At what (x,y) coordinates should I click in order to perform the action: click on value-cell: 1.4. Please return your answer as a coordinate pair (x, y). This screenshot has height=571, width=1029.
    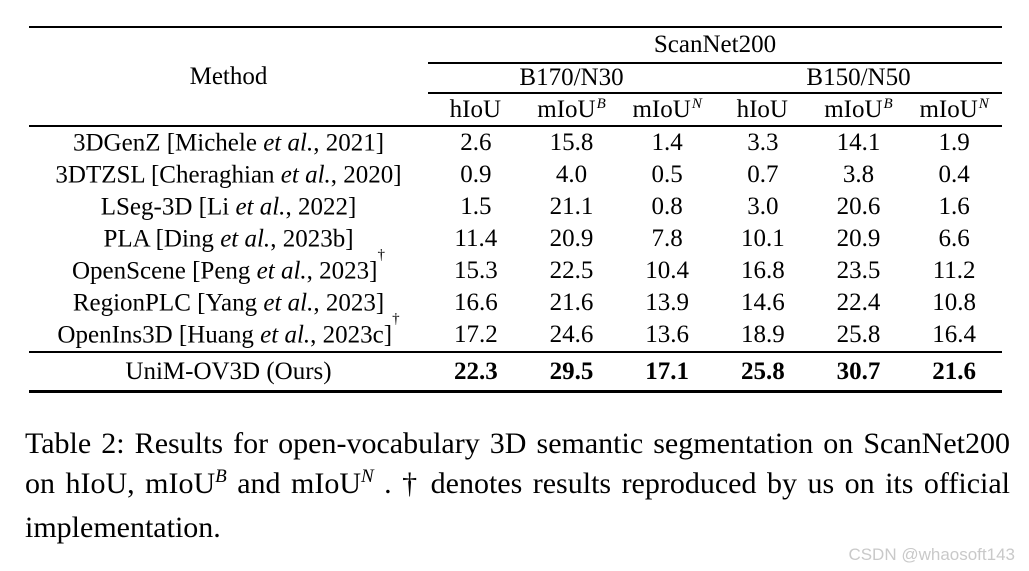
    Looking at the image, I should click on (667, 142).